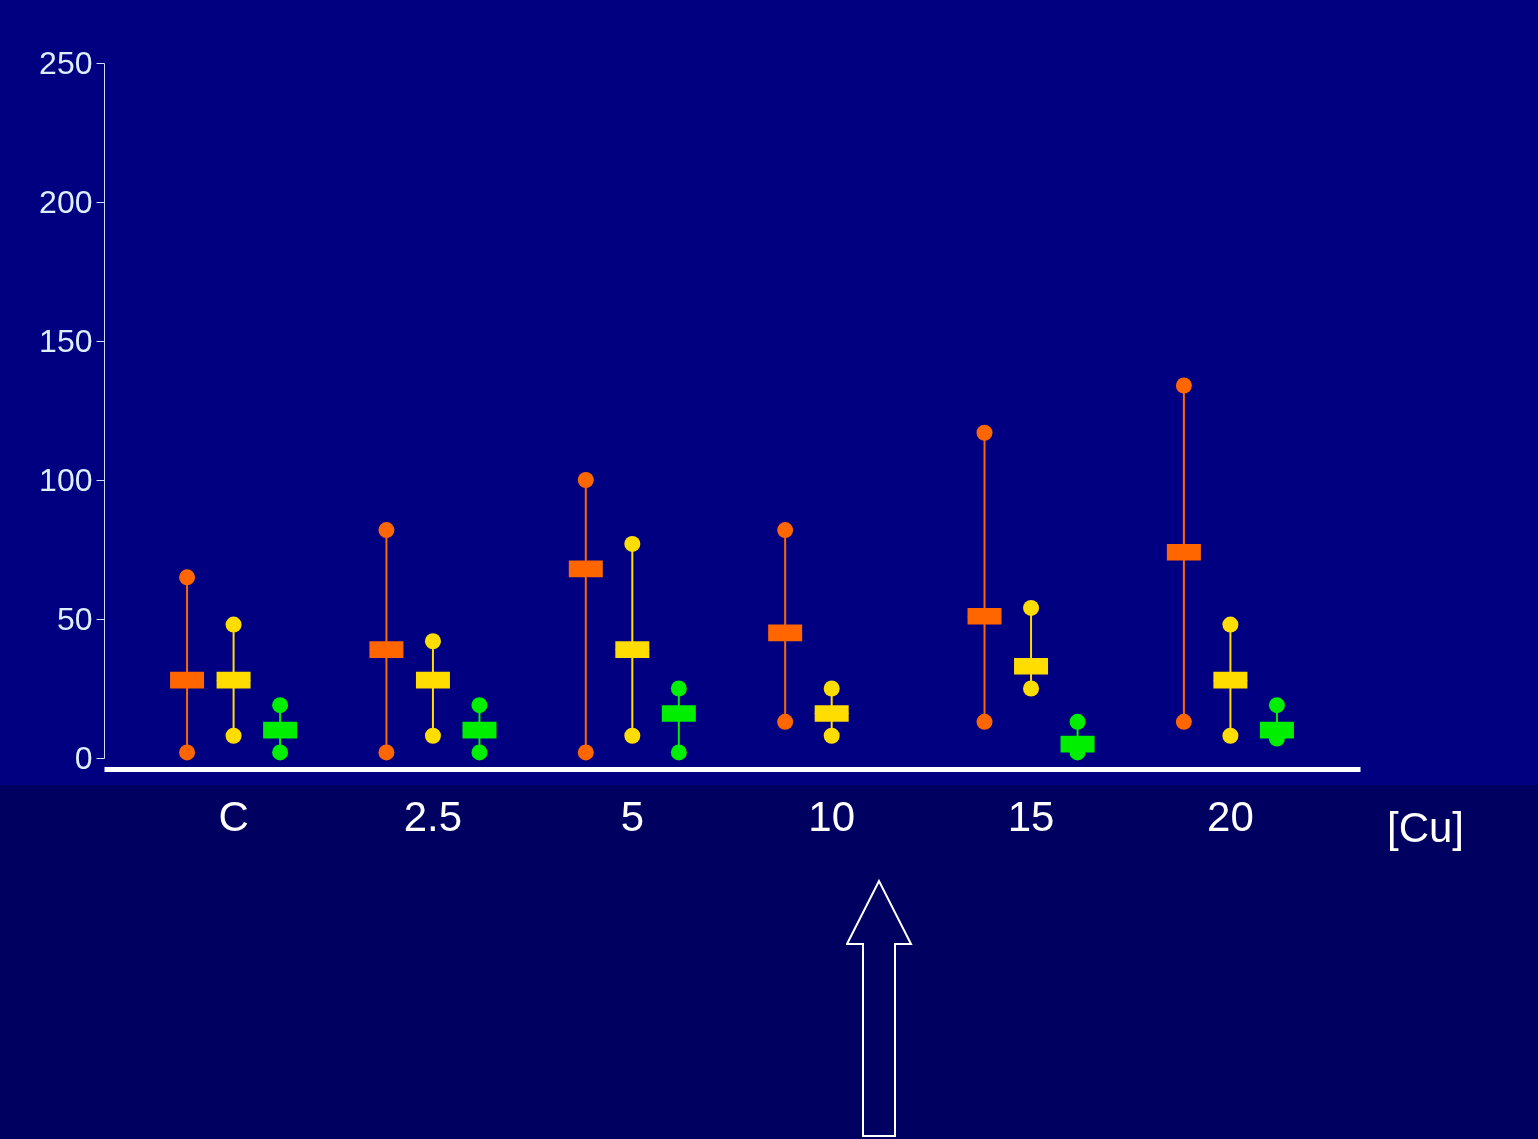  I want to click on y-tick-label: 100, so click(66, 479).